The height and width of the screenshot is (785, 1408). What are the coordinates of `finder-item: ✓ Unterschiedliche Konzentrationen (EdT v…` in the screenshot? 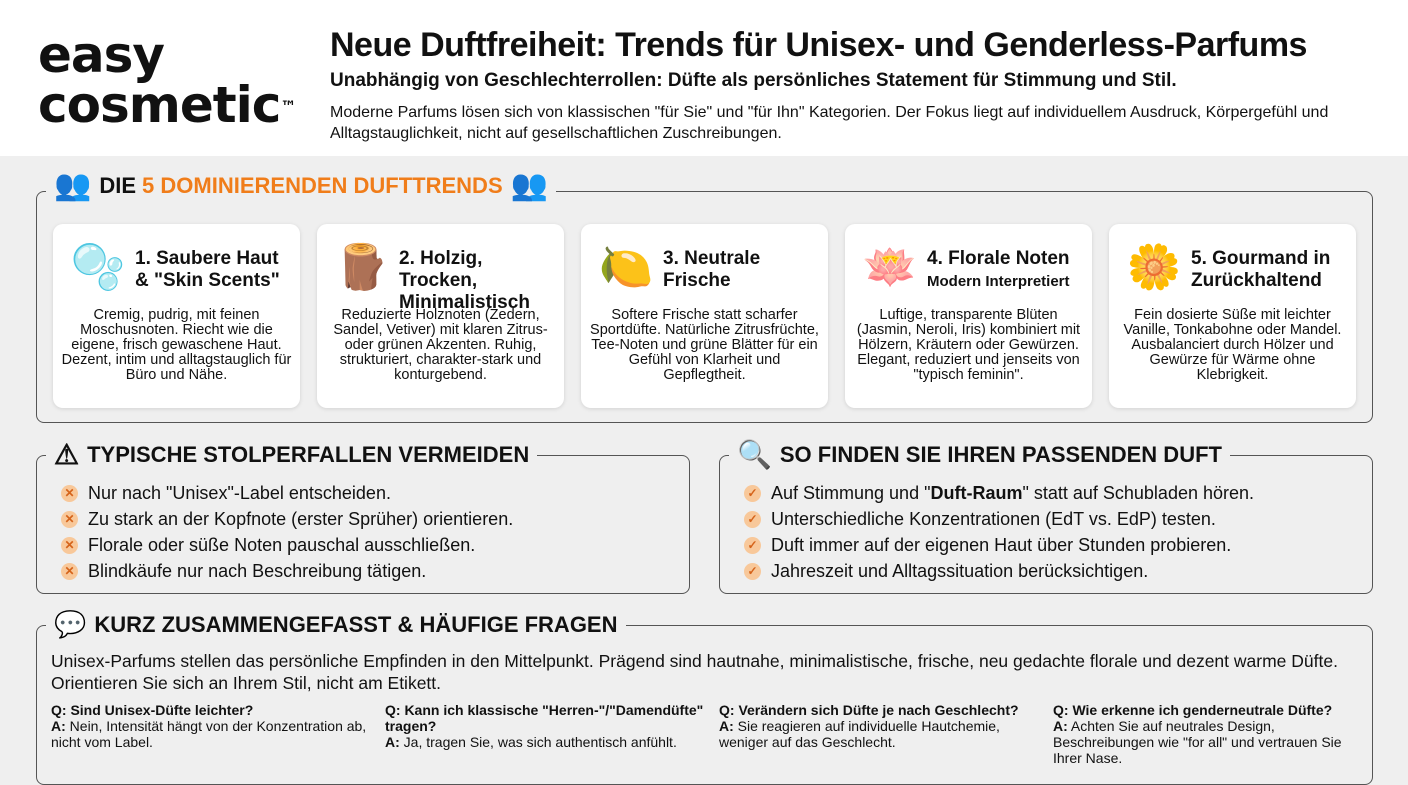 It's located at (999, 519).